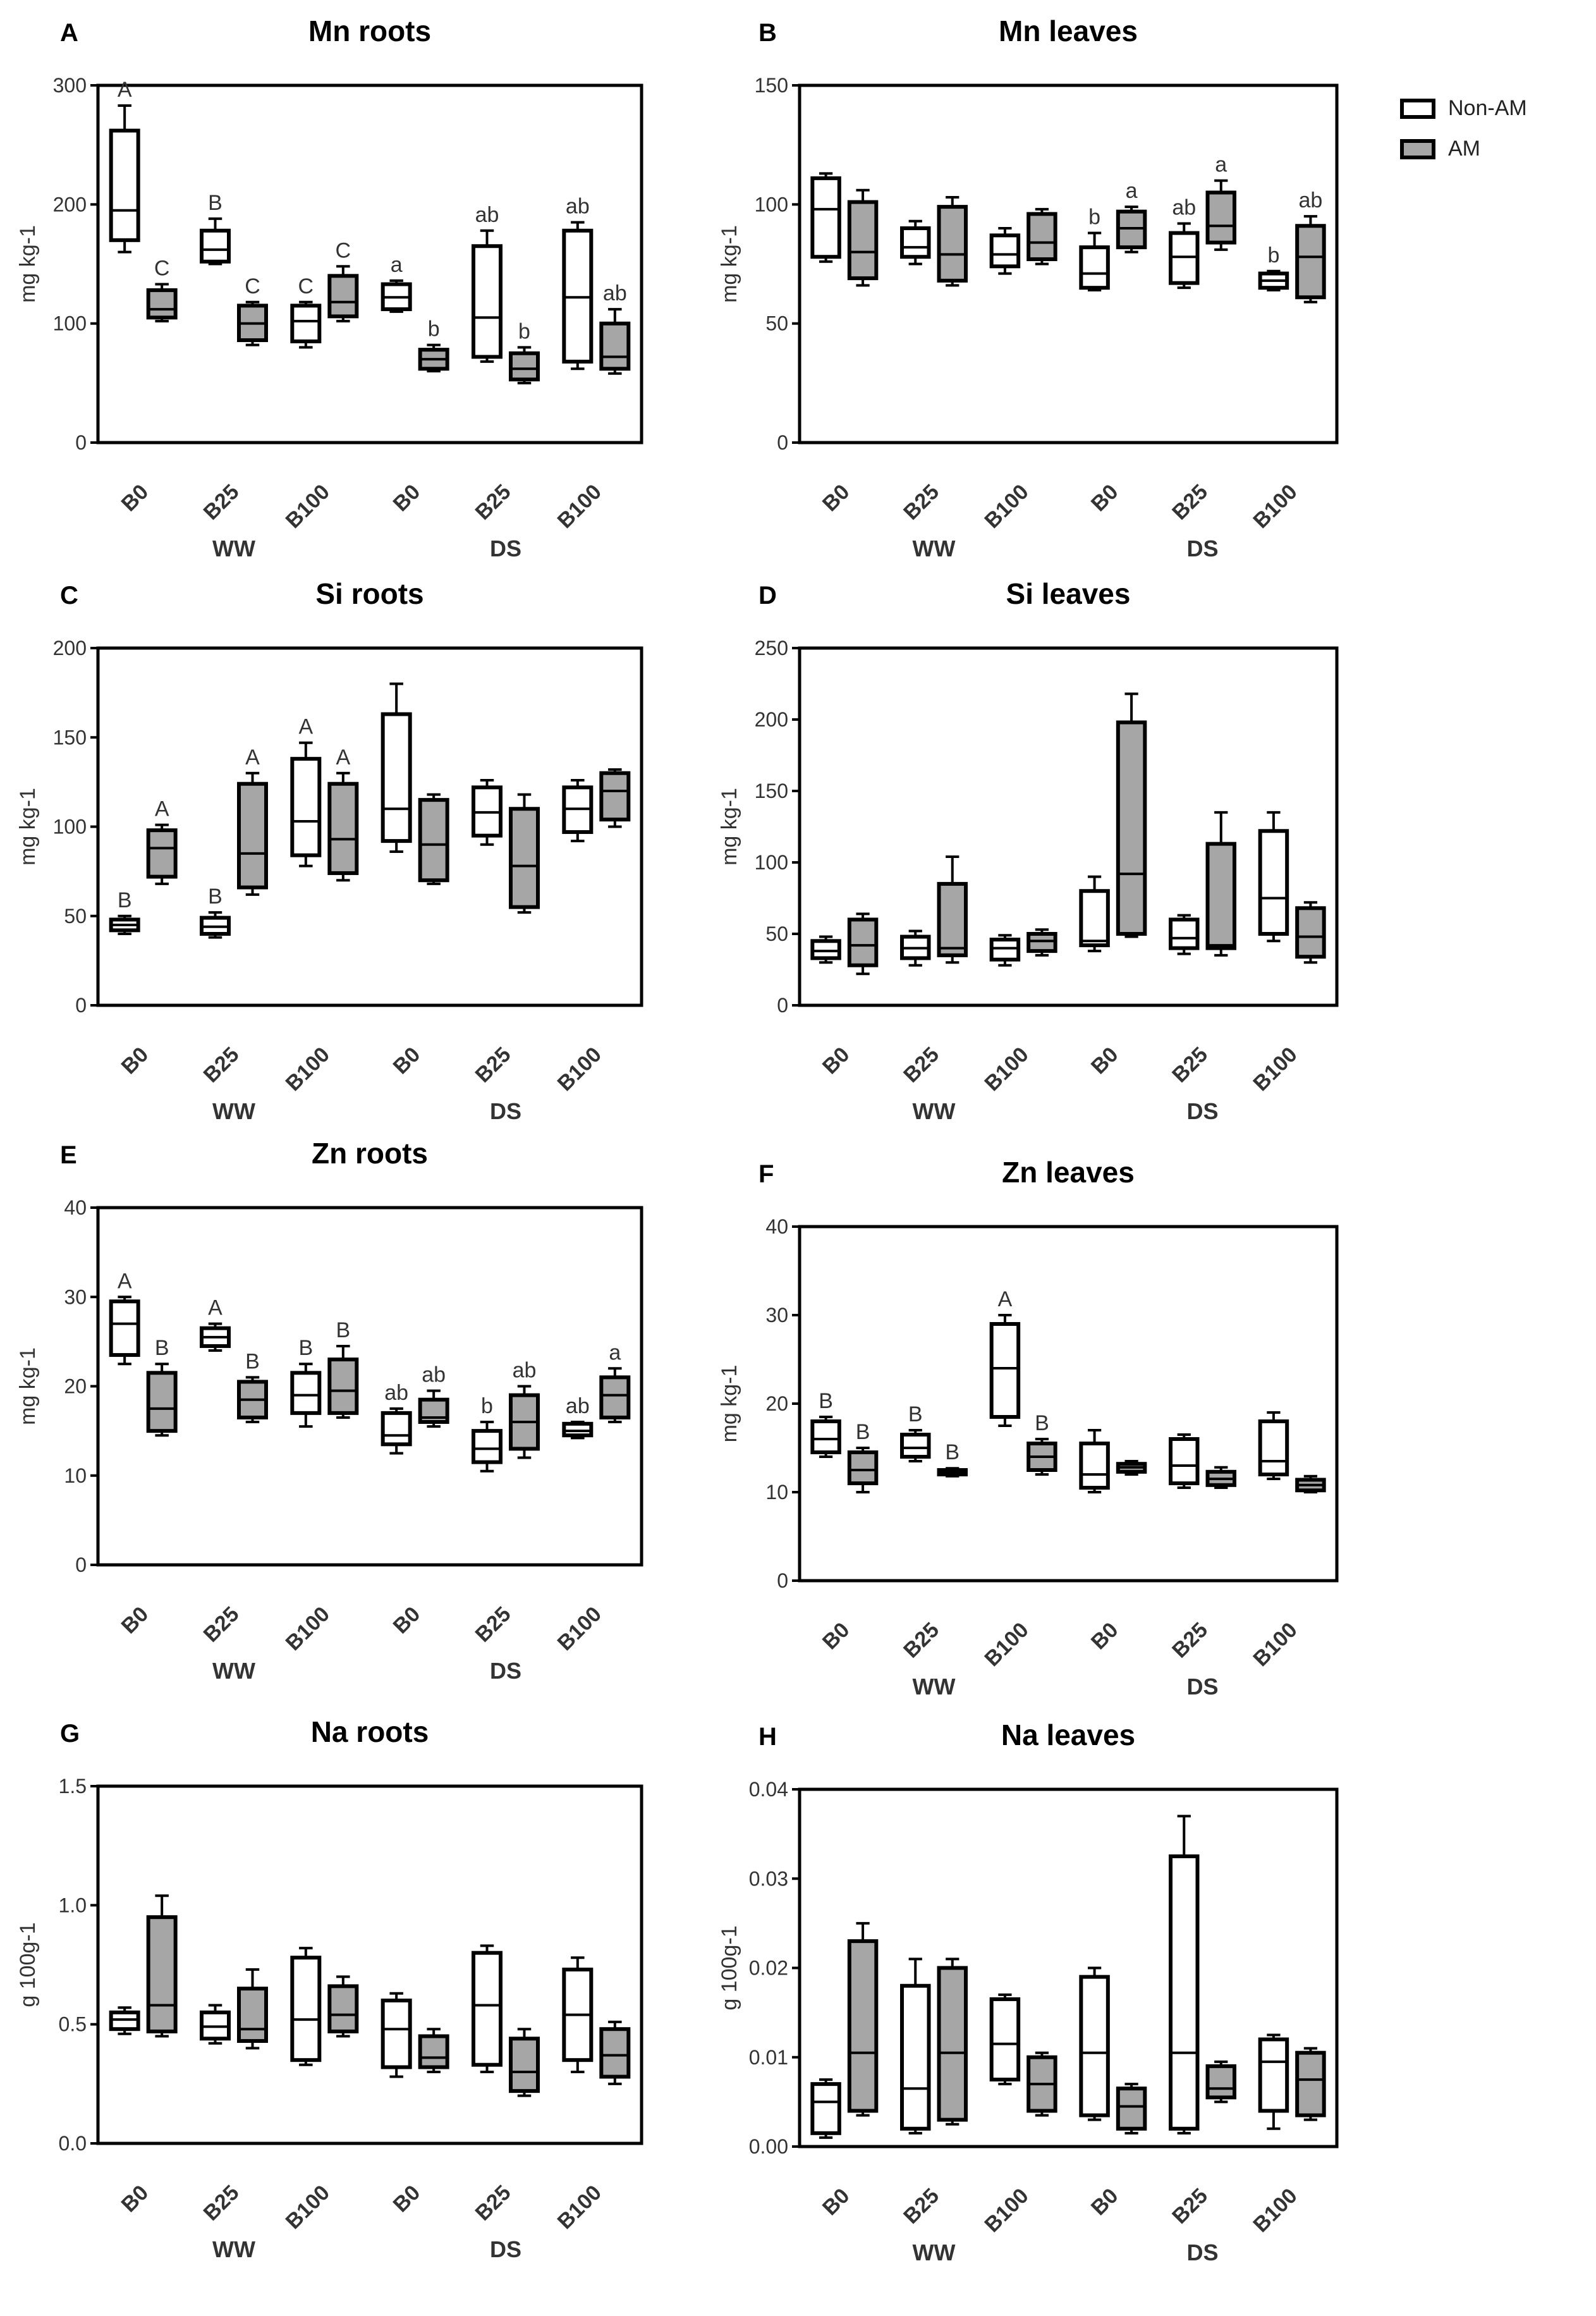 The height and width of the screenshot is (2316, 1596). Describe the element at coordinates (305, 727) in the screenshot. I see `sig-letter-c-nonam-2: A` at that location.